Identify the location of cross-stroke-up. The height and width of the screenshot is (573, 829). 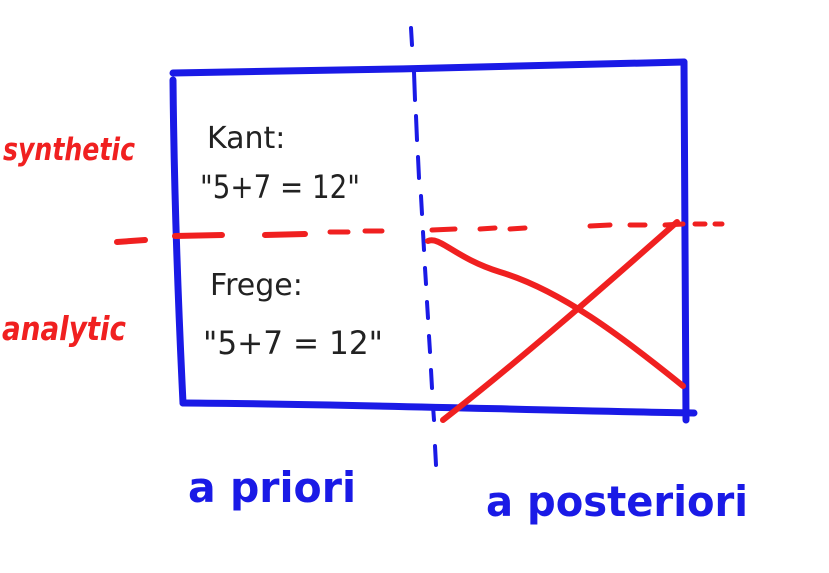
(560, 321).